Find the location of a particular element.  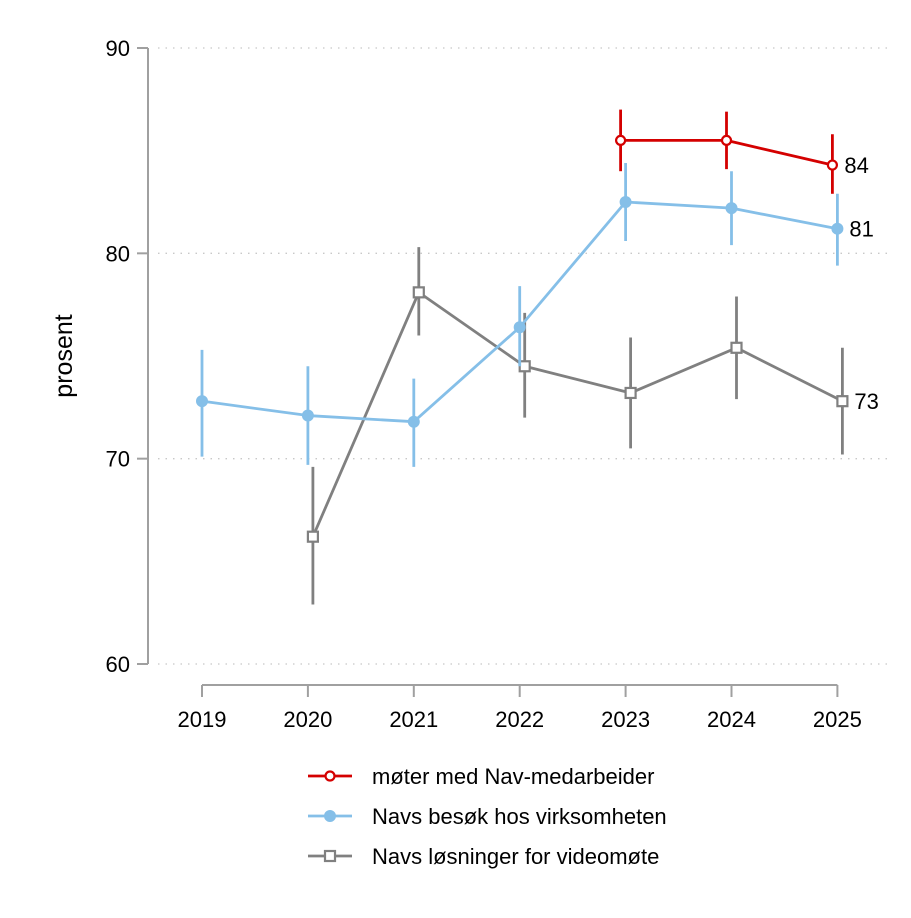

x-tick-label: 2023 is located at coordinates (625, 719).